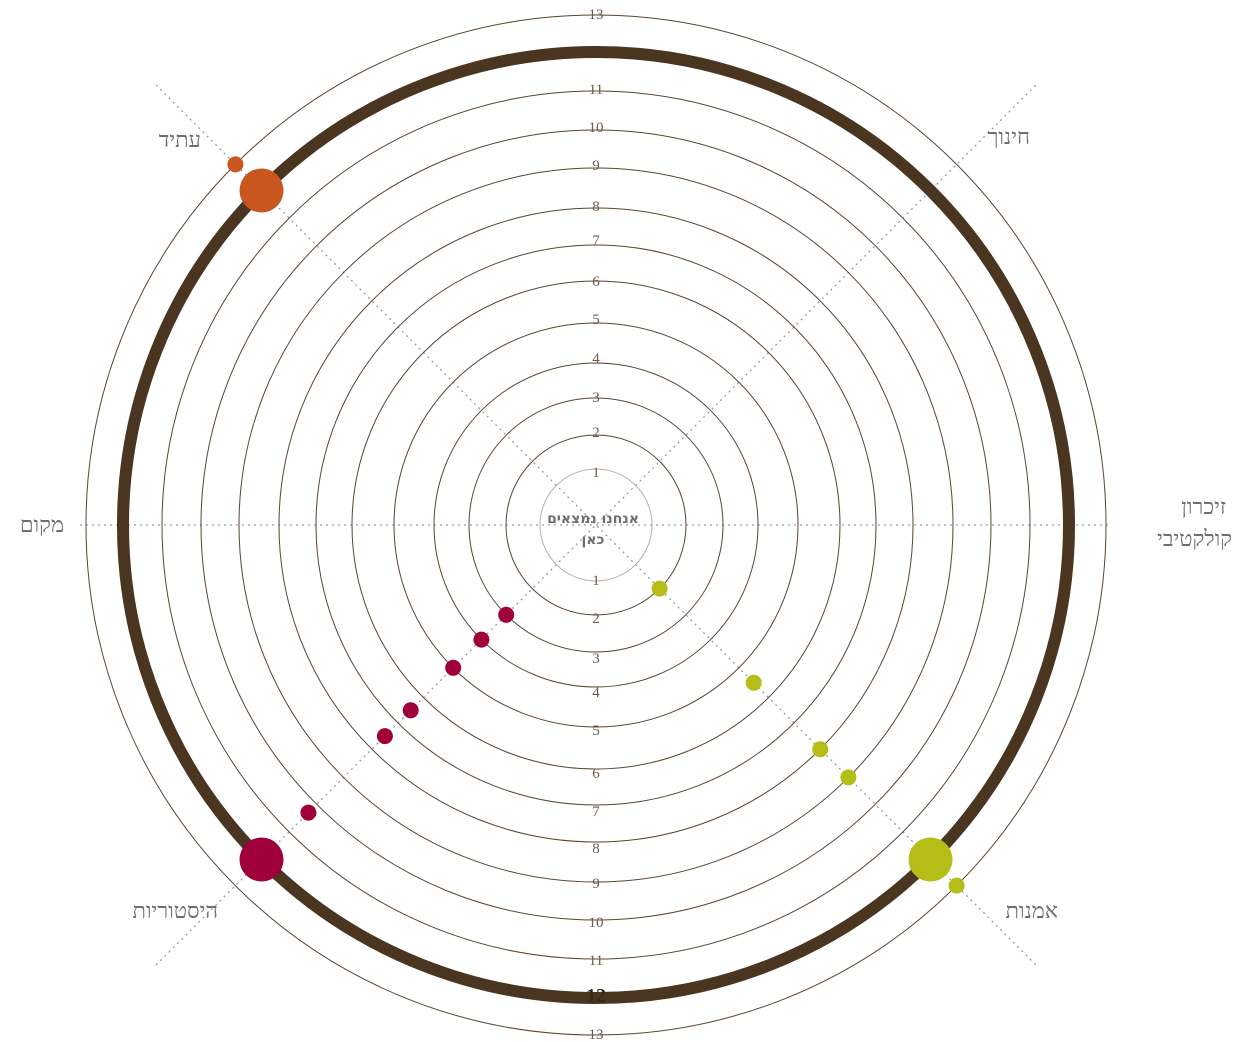  What do you see at coordinates (596, 581) in the screenshot?
I see `ring-number-lower: 1` at bounding box center [596, 581].